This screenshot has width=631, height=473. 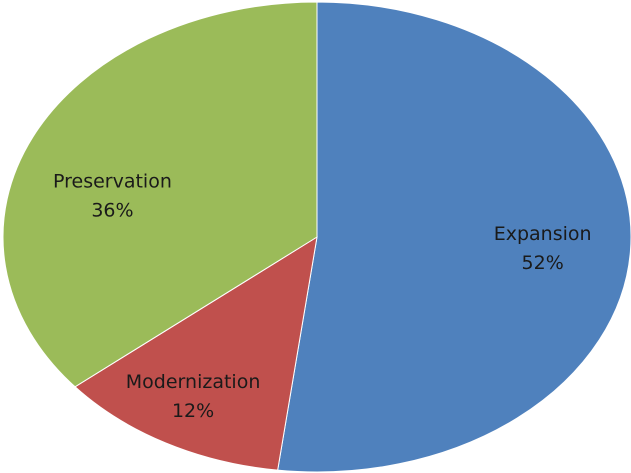 What do you see at coordinates (112, 181) in the screenshot?
I see `slice-label: Preservation` at bounding box center [112, 181].